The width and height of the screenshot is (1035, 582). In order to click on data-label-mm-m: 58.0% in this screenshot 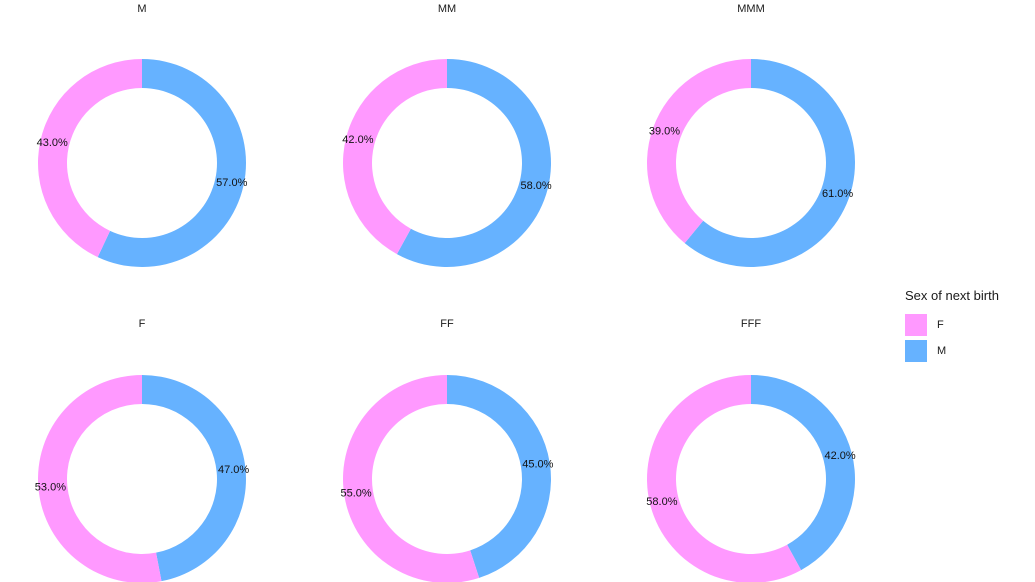, I will do `click(536, 186)`.